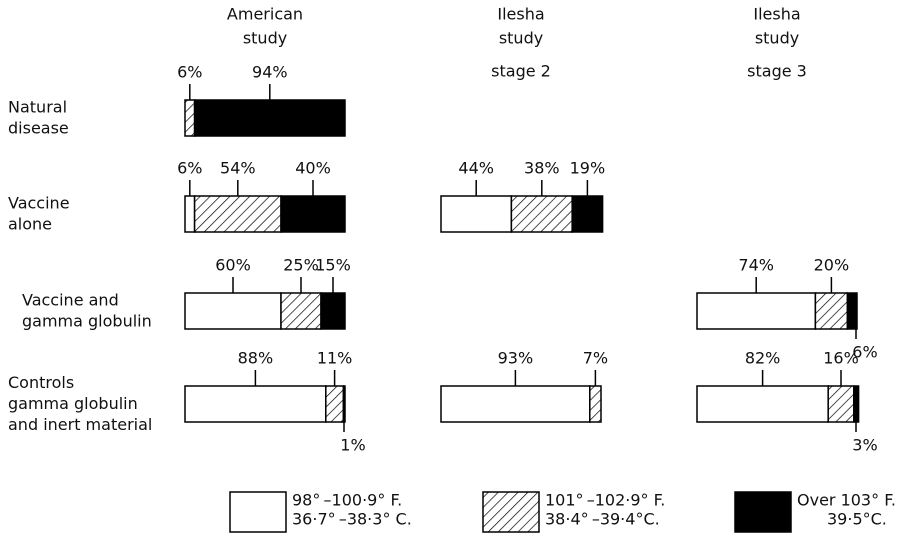 This screenshot has width=906, height=537. What do you see at coordinates (756, 265) in the screenshot?
I see `value-label: 74%` at bounding box center [756, 265].